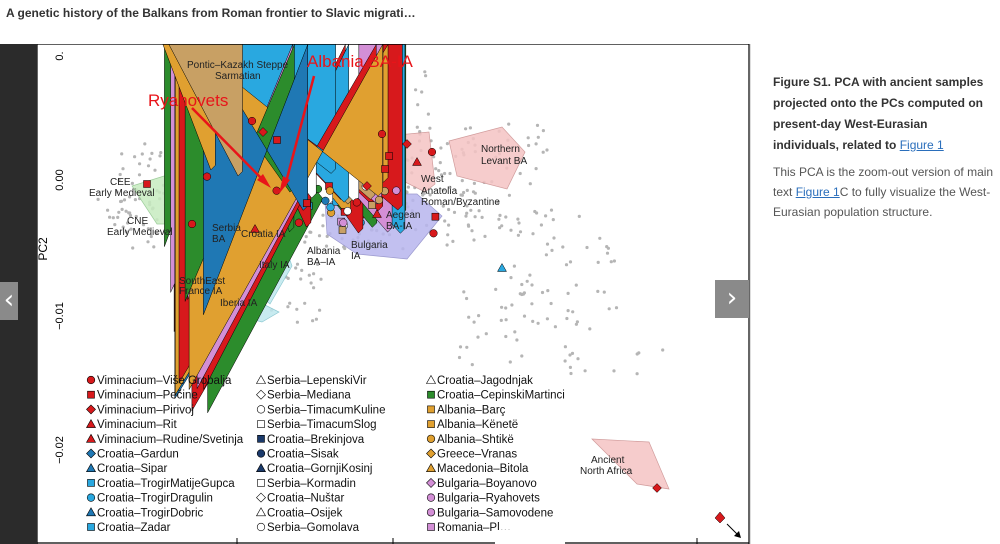 This screenshot has width=1000, height=544. Describe the element at coordinates (166, 484) in the screenshot. I see `legend-label: Croatia–TrogirMatijeGupca` at that location.